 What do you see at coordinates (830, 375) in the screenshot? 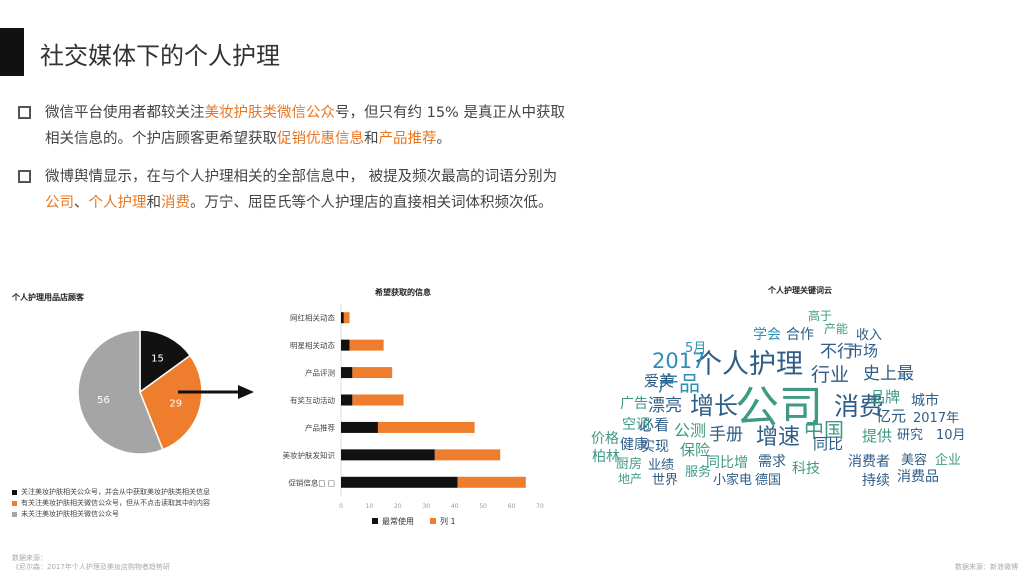
I see `wordcloud-word: 行业` at bounding box center [830, 375].